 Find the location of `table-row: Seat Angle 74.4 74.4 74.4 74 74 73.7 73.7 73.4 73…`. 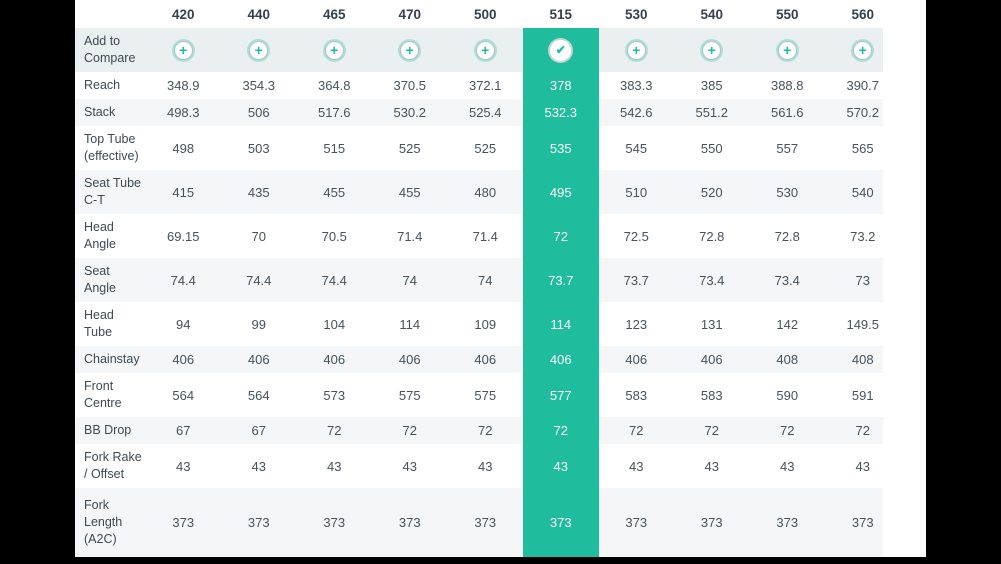

table-row: Seat Angle 74.4 74.4 74.4 74 74 73.7 73.7 73.4 73… is located at coordinates (479, 280).